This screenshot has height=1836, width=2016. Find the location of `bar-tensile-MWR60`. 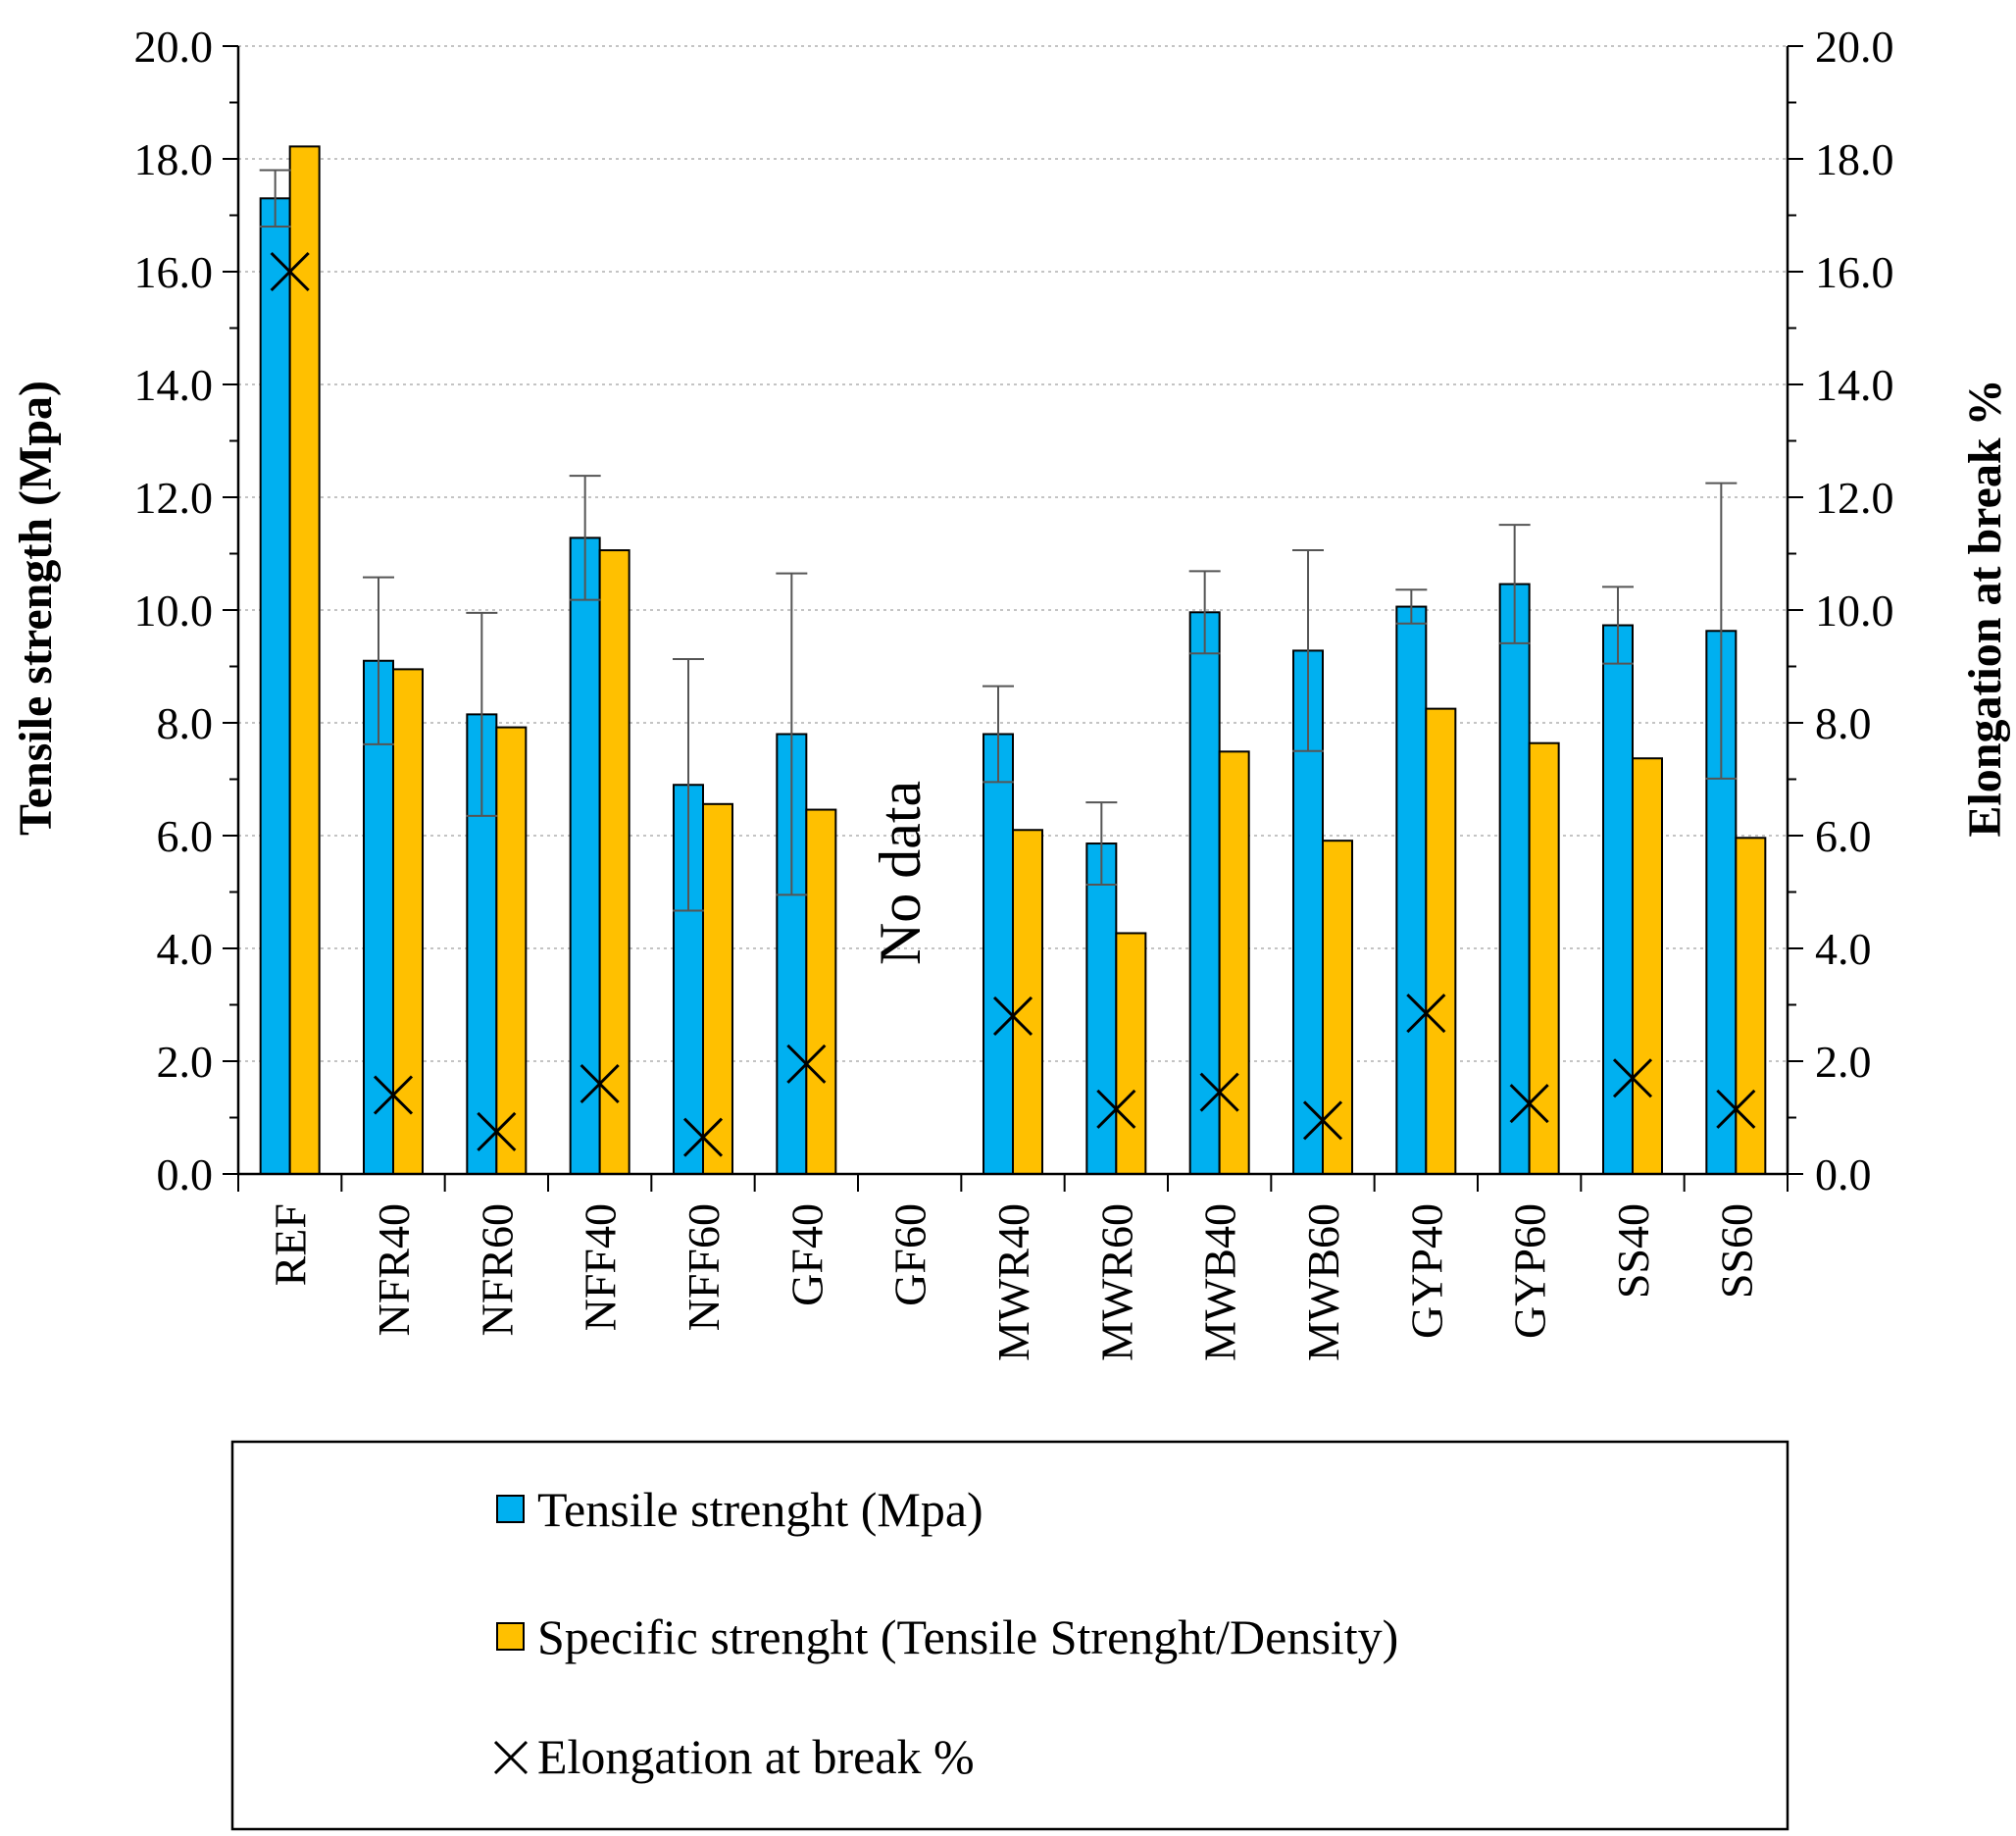

bar-tensile-MWR60 is located at coordinates (1101, 1008).